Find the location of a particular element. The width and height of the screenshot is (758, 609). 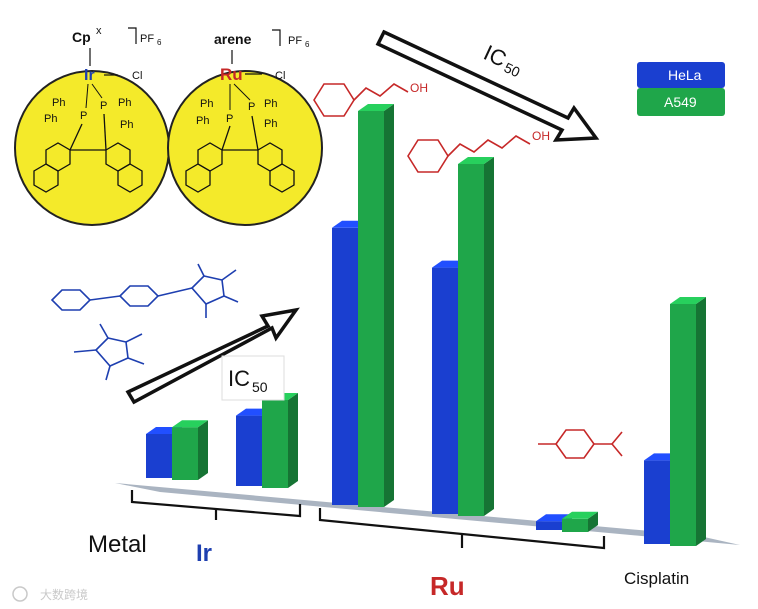

ru-group-label: Ru is located at coordinates (447, 586).